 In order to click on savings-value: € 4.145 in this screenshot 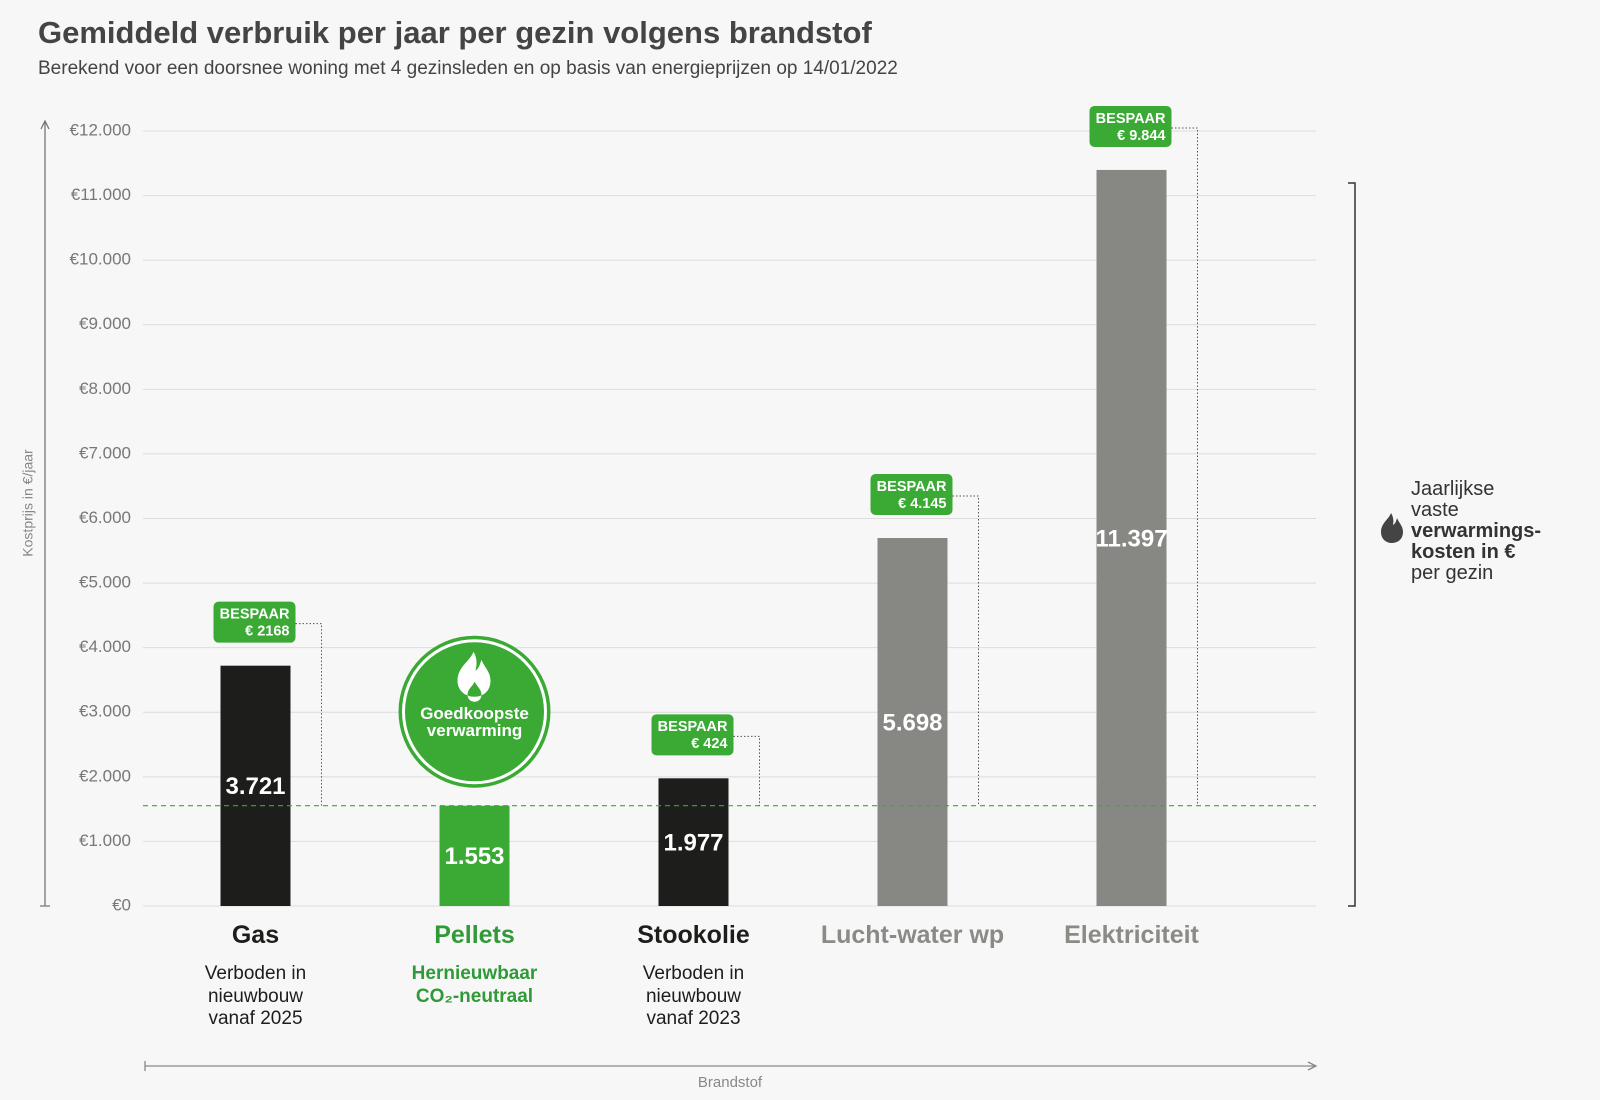, I will do `click(922, 504)`.